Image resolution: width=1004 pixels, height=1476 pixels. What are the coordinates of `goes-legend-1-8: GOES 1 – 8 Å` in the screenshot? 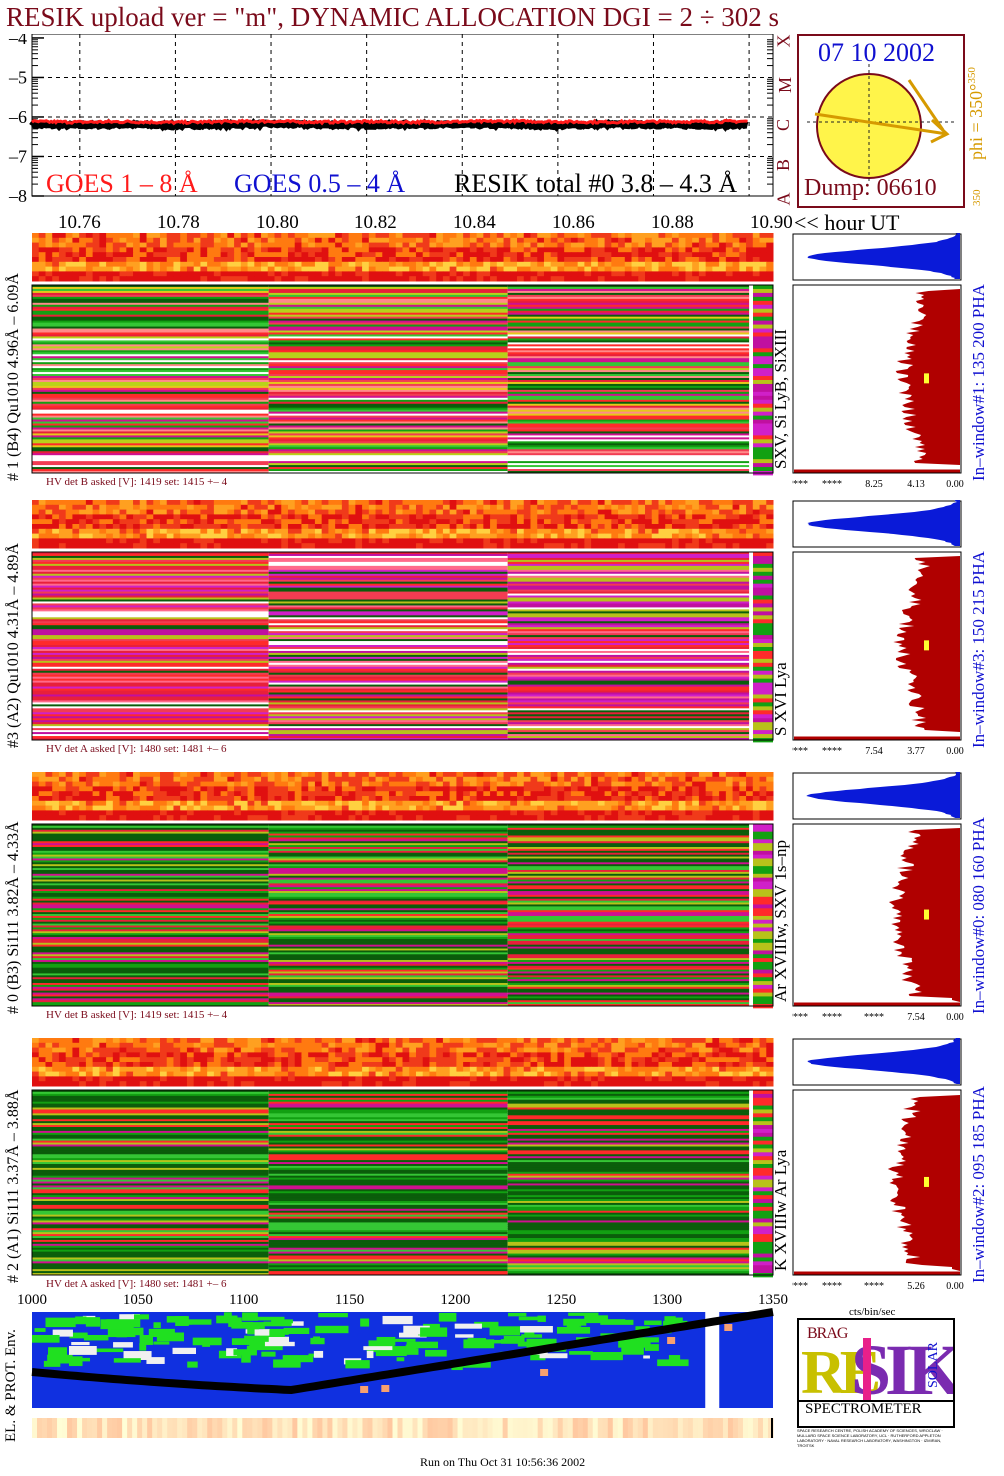 It's located at (122, 183).